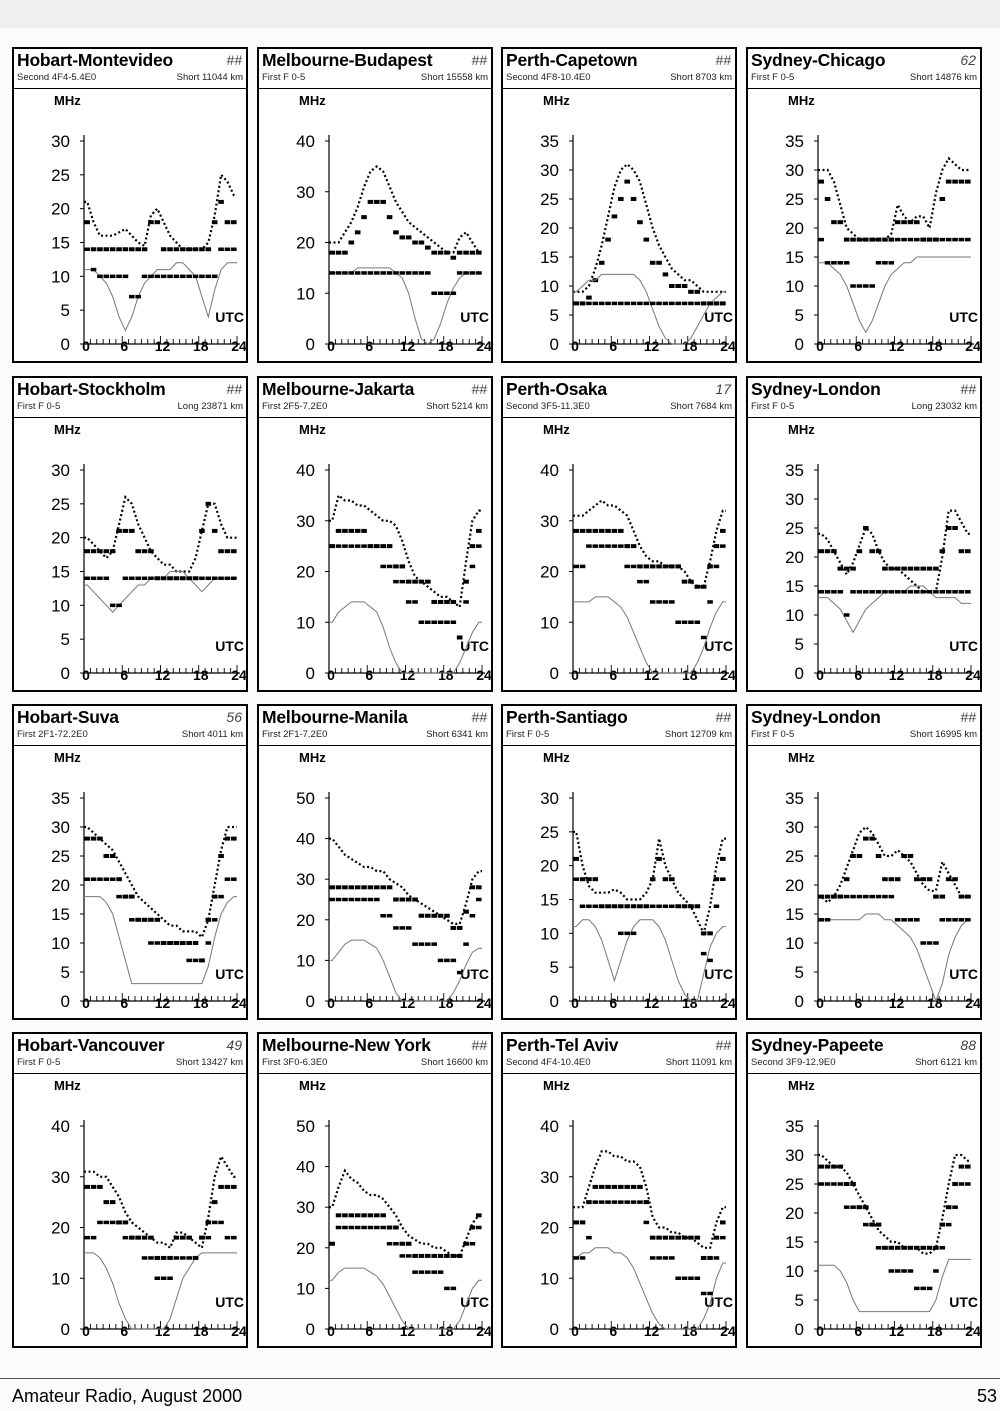 The width and height of the screenshot is (1000, 1411). I want to click on y-axis-label: MHz, so click(801, 757).